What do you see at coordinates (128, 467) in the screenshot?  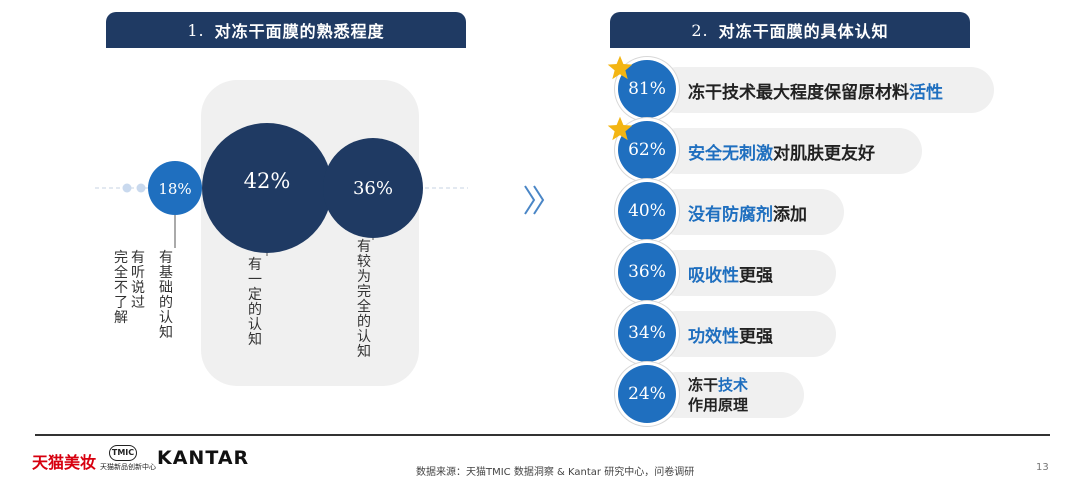 I see `tmic-logo-text: 天猫新品创新中心` at bounding box center [128, 467].